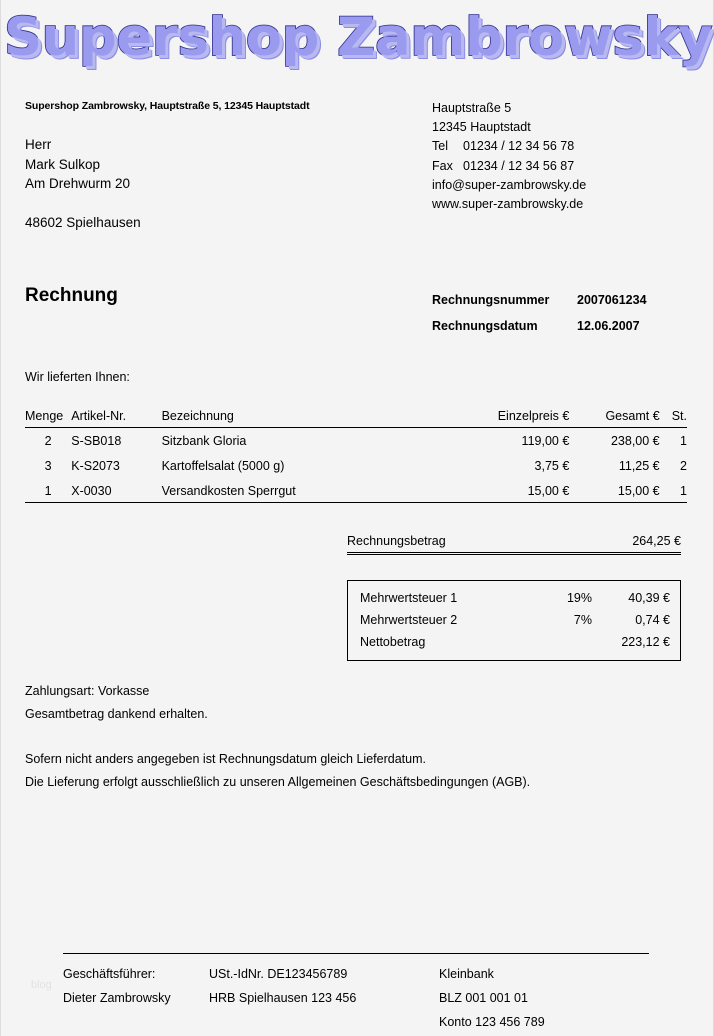 This screenshot has height=1036, width=714. Describe the element at coordinates (483, 998) in the screenshot. I see `footer-bank-code: BLZ 001 001 01` at that location.